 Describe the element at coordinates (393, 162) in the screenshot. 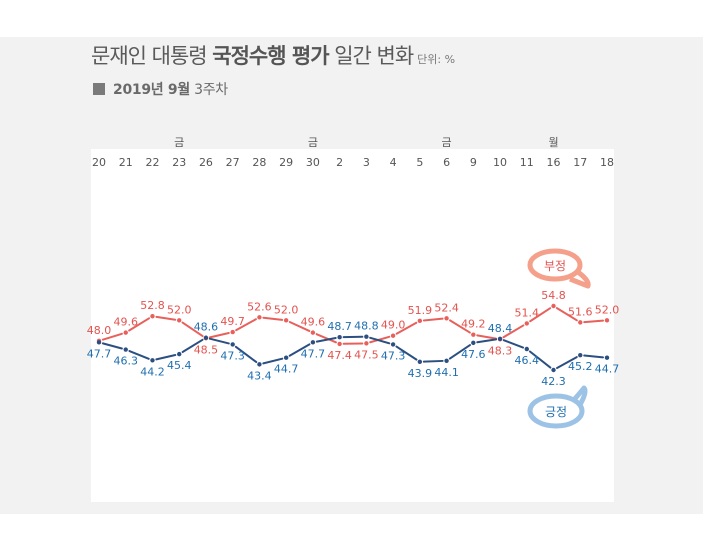

I see `x-axis-label: 4` at that location.